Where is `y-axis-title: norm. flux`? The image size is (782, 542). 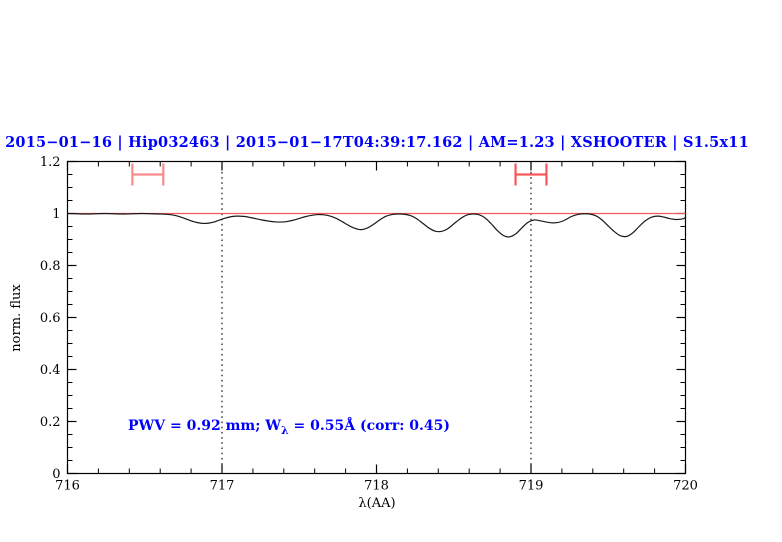
y-axis-title: norm. flux is located at coordinates (16, 318).